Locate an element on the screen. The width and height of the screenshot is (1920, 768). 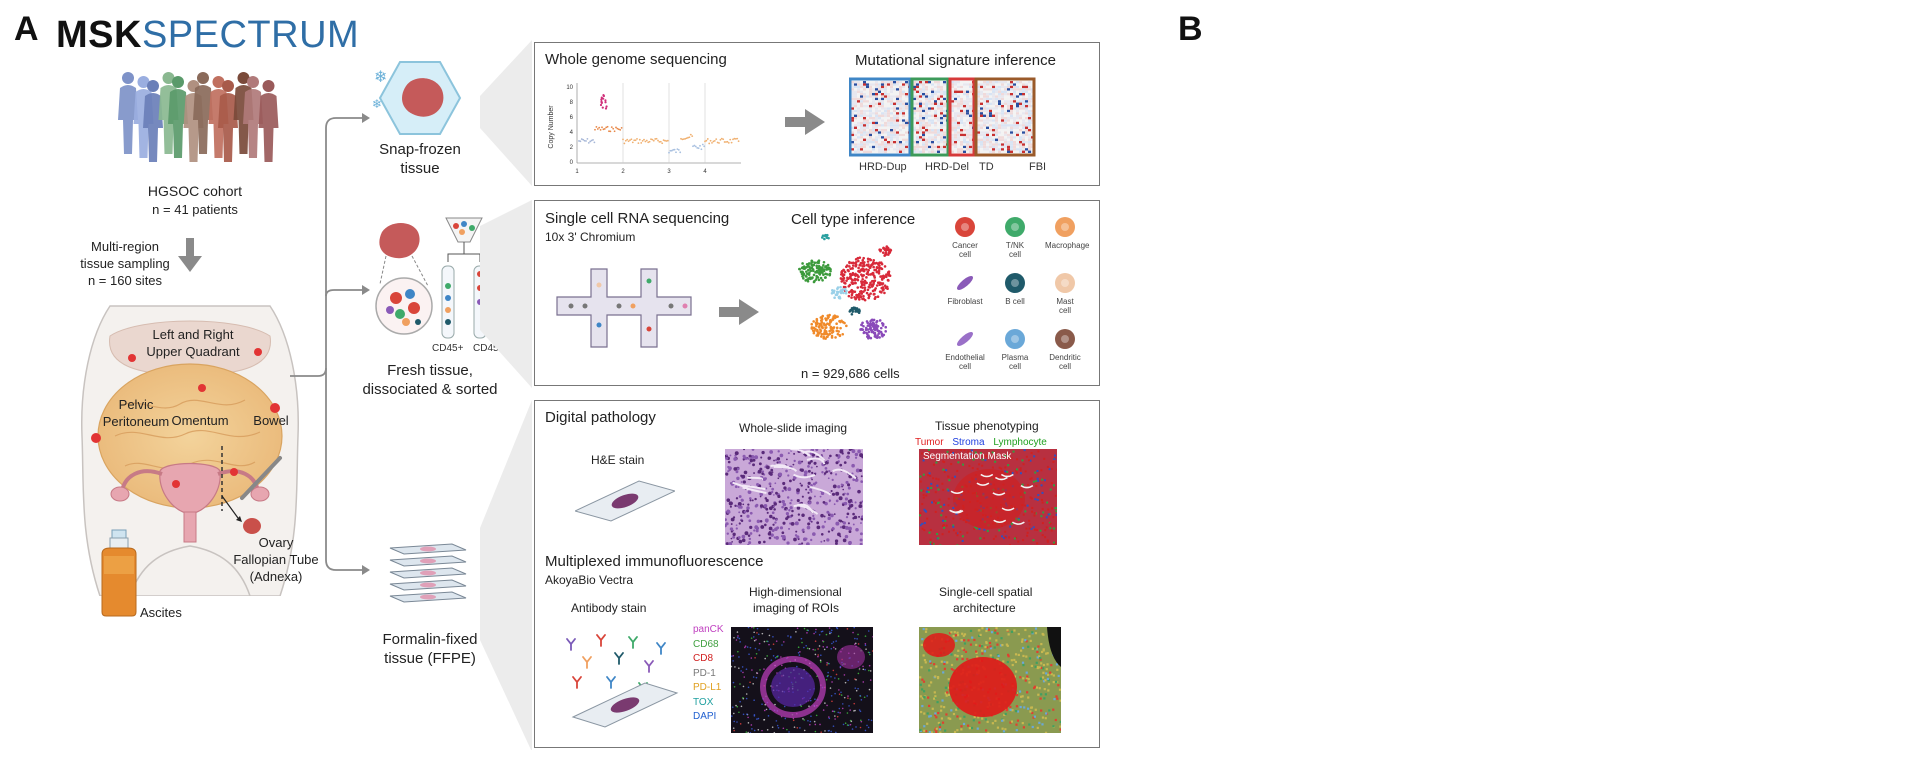
cell-type-label: T/NK cell is located at coordinates (1015, 250).